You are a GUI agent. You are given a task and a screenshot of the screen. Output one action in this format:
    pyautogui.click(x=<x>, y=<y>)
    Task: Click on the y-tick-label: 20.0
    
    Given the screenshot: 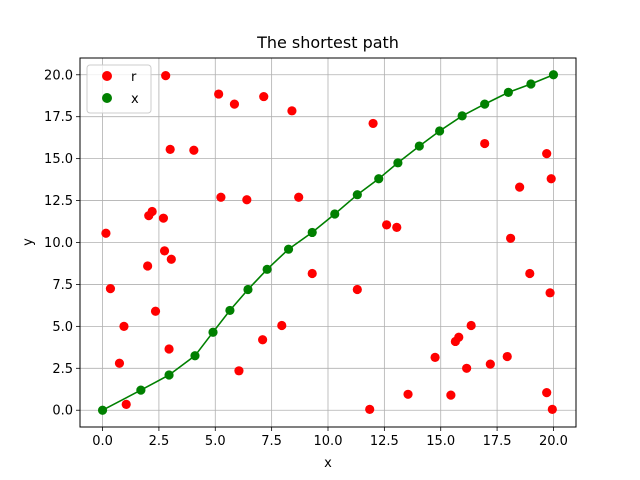 What is the action you would take?
    pyautogui.click(x=58, y=75)
    